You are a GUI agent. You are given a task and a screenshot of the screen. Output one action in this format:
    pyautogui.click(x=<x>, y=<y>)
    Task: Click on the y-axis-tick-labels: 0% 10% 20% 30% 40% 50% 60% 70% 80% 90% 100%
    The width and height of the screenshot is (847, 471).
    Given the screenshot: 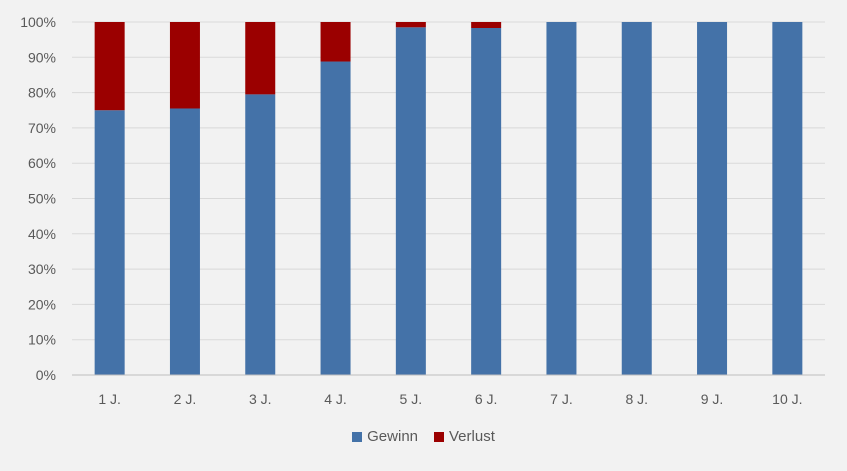 What is the action you would take?
    pyautogui.click(x=38, y=198)
    